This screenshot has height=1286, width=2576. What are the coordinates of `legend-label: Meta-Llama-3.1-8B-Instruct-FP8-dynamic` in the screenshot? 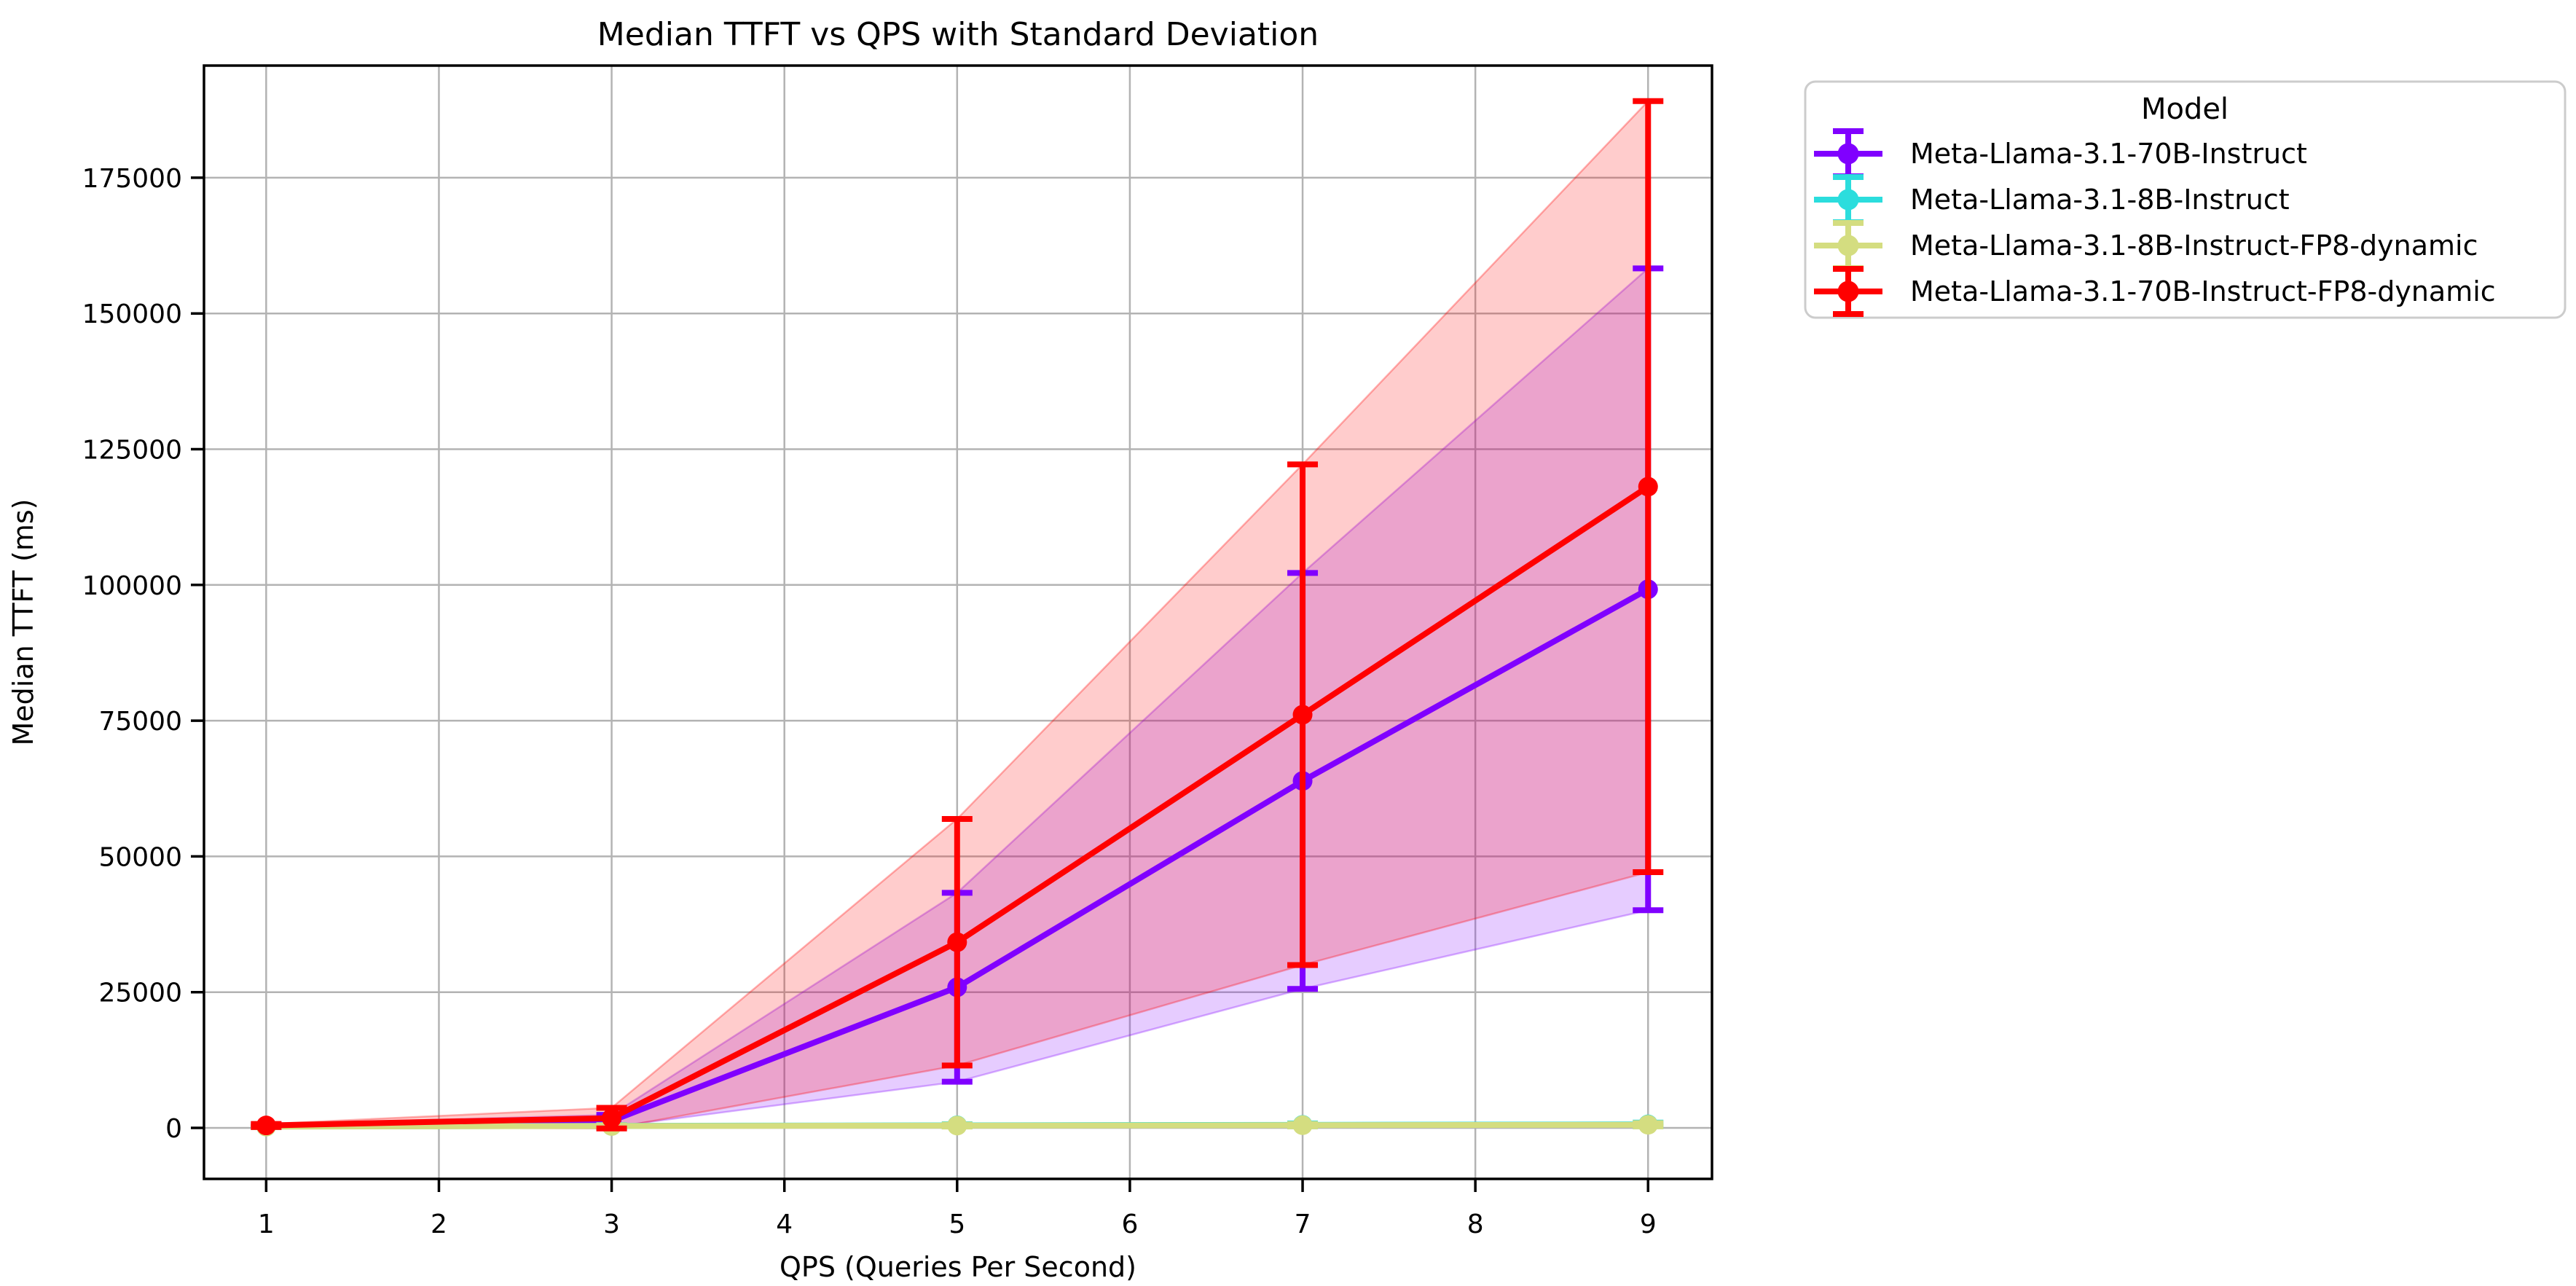 It's located at (2194, 246).